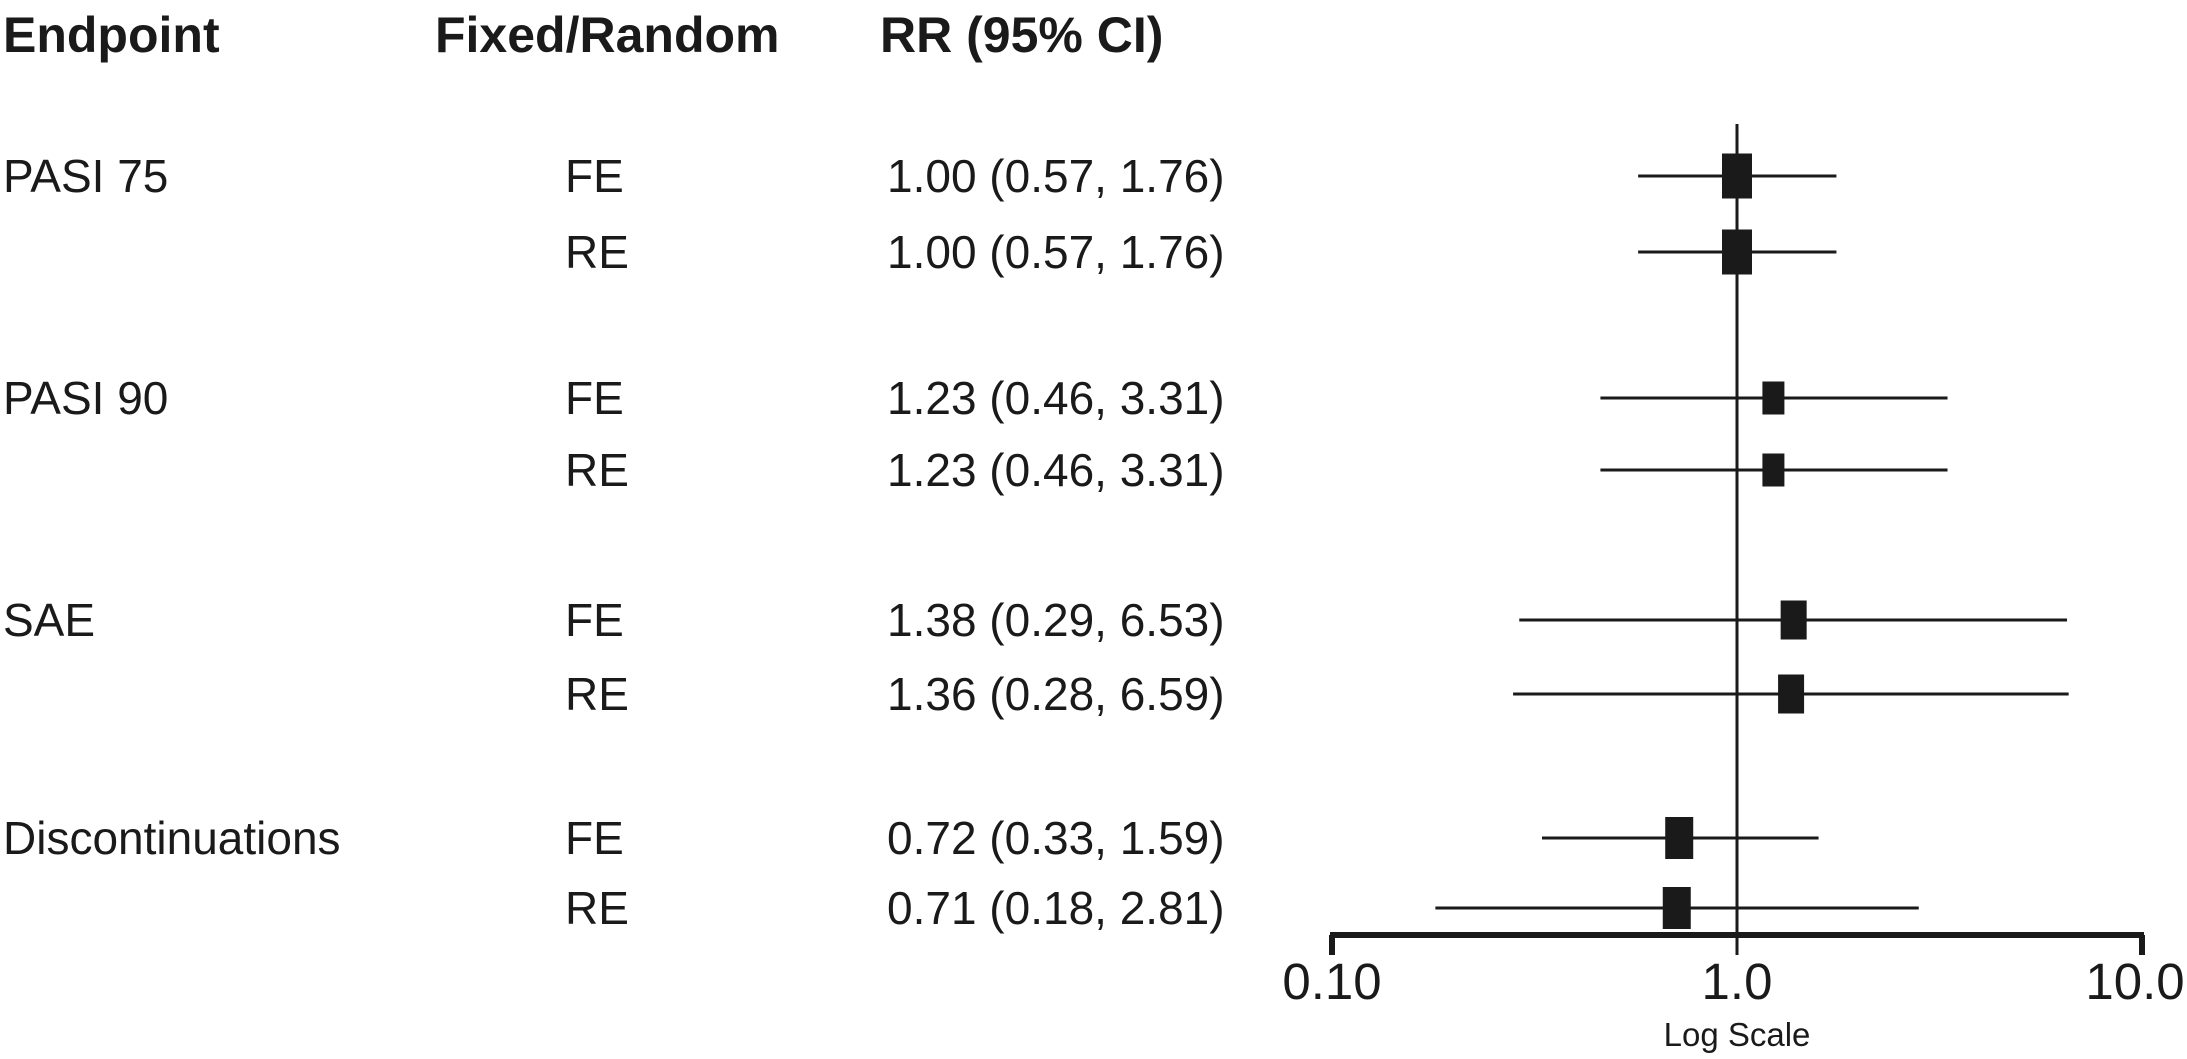 The height and width of the screenshot is (1059, 2187). I want to click on column-header-fixed-random: Fixed/Random, so click(607, 35).